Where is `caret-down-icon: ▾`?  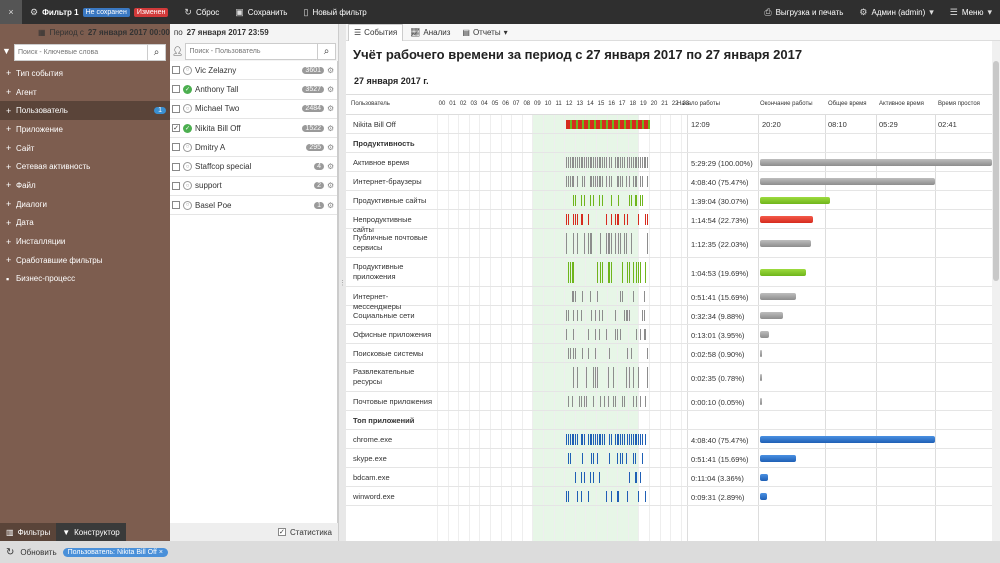 caret-down-icon: ▾ is located at coordinates (505, 32).